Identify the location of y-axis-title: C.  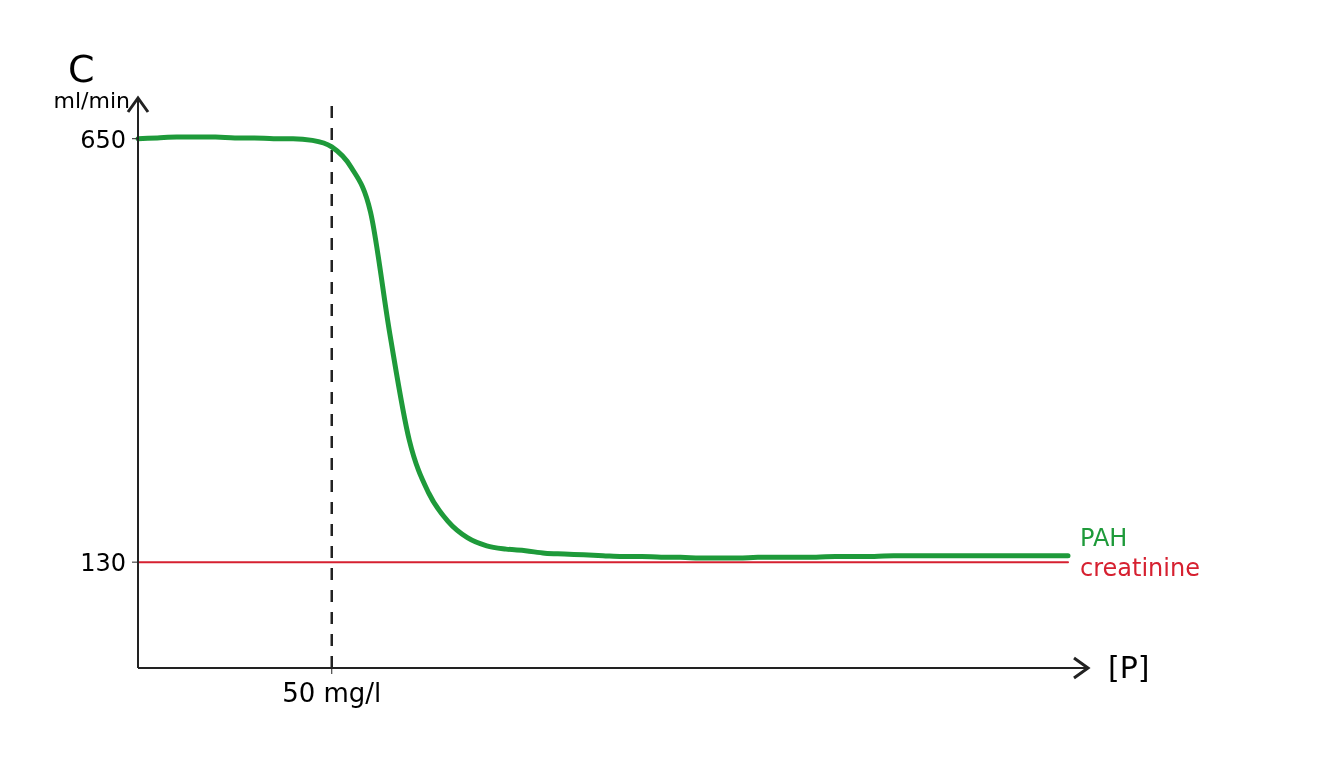
(81, 69).